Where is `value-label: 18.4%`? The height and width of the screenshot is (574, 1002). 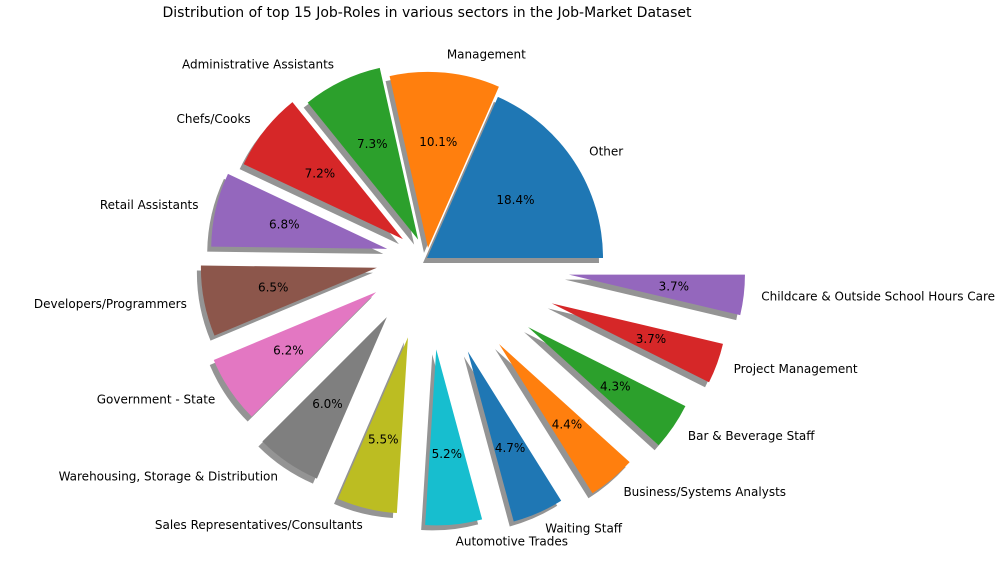
value-label: 18.4% is located at coordinates (515, 200).